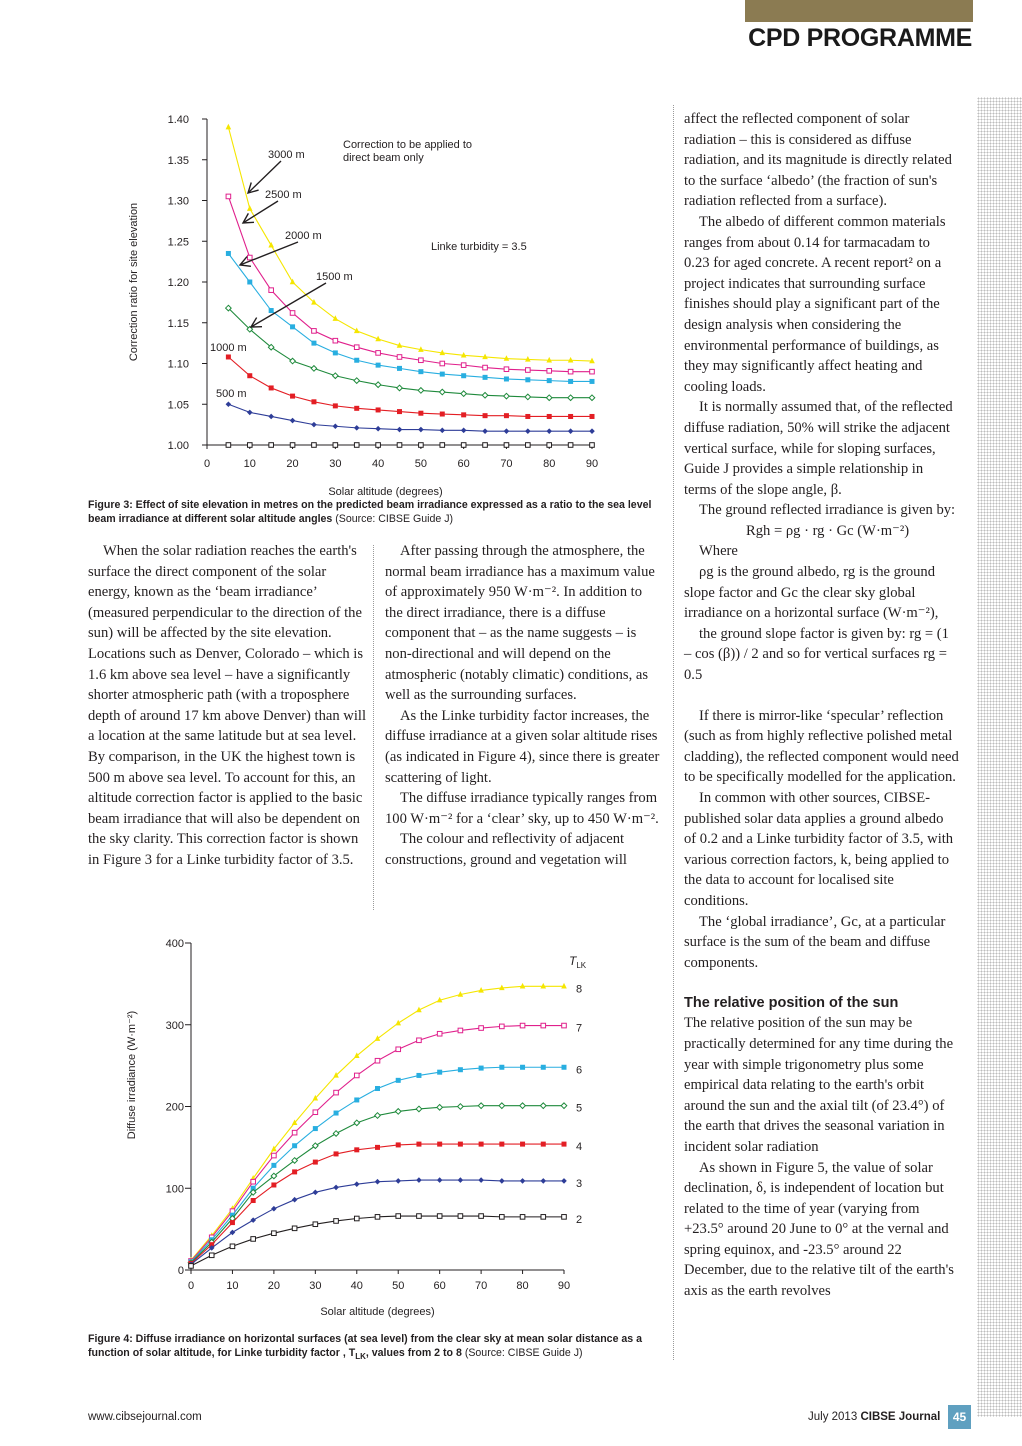  I want to click on footer-issue-date: July 2013, so click(833, 1417).